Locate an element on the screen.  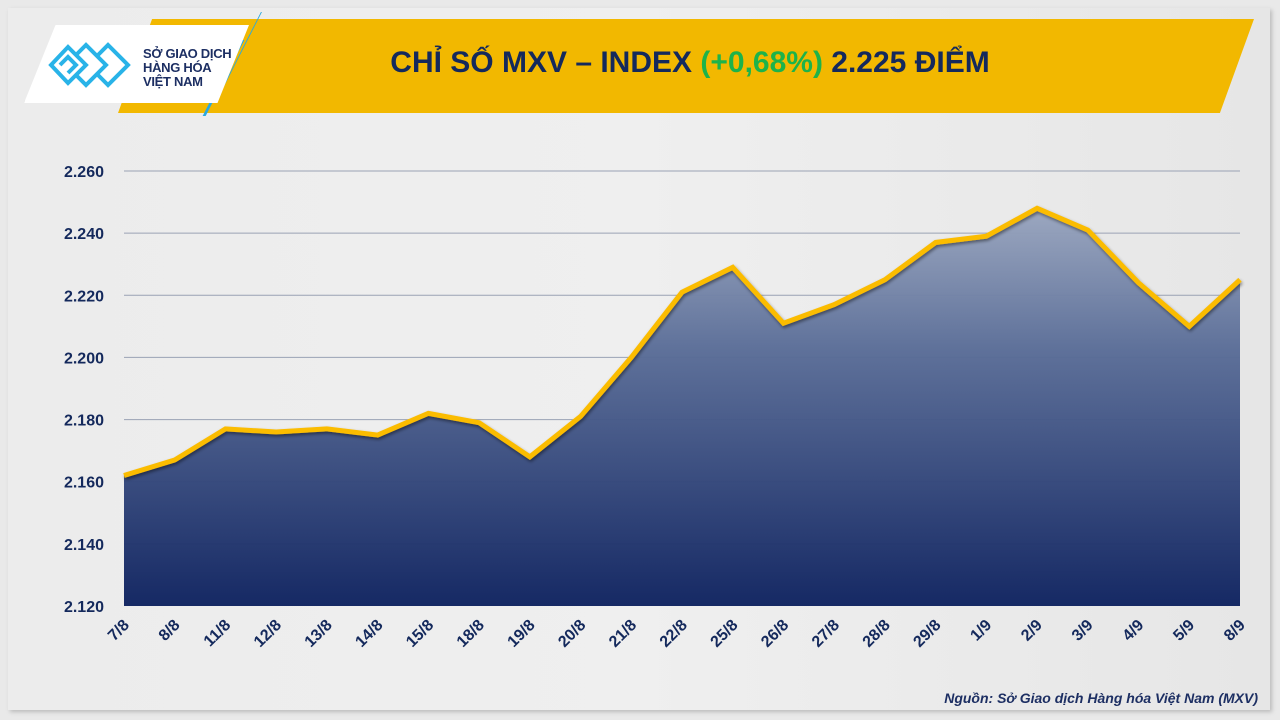
x-tick-label: 8/8 is located at coordinates (170, 631).